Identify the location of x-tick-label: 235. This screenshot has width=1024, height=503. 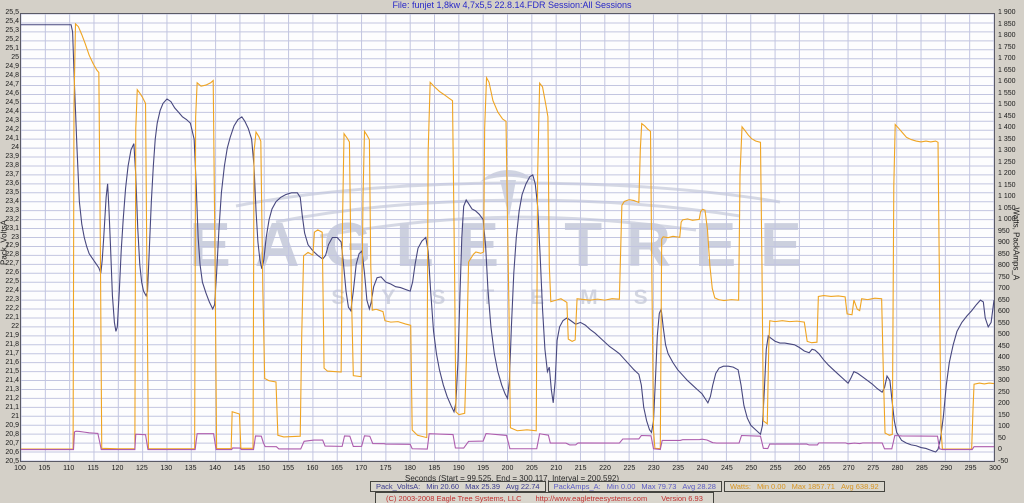
(678, 468).